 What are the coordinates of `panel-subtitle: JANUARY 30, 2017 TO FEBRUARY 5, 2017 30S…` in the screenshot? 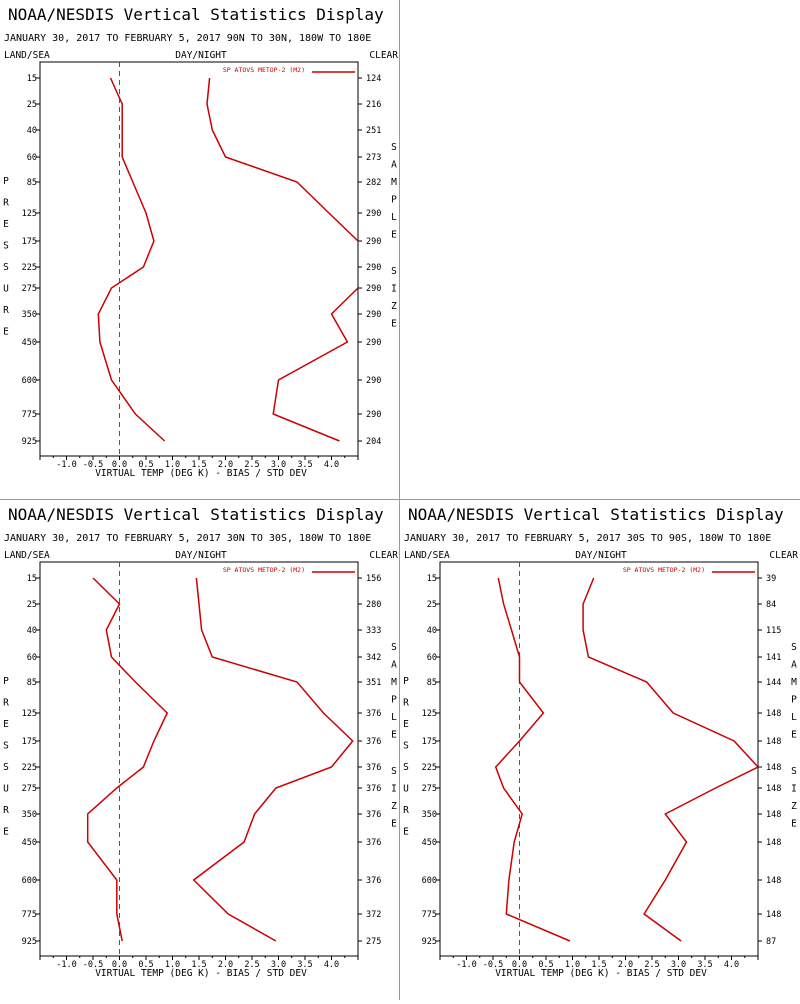 It's located at (587, 538).